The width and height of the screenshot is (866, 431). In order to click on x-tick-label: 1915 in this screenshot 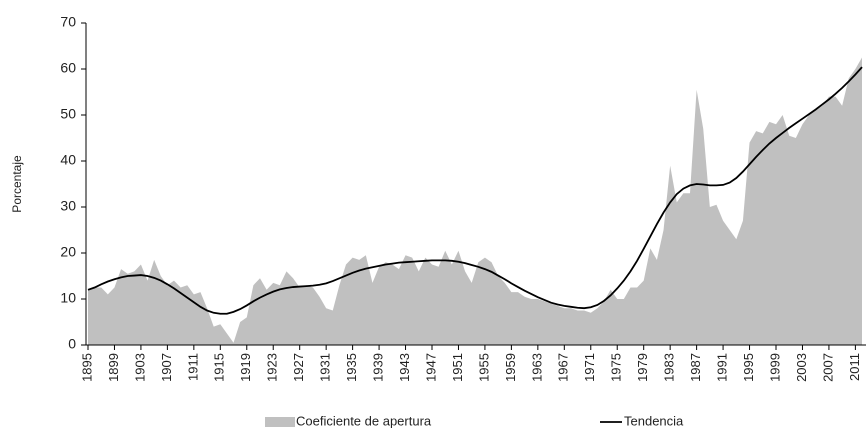, I will do `click(219, 367)`.